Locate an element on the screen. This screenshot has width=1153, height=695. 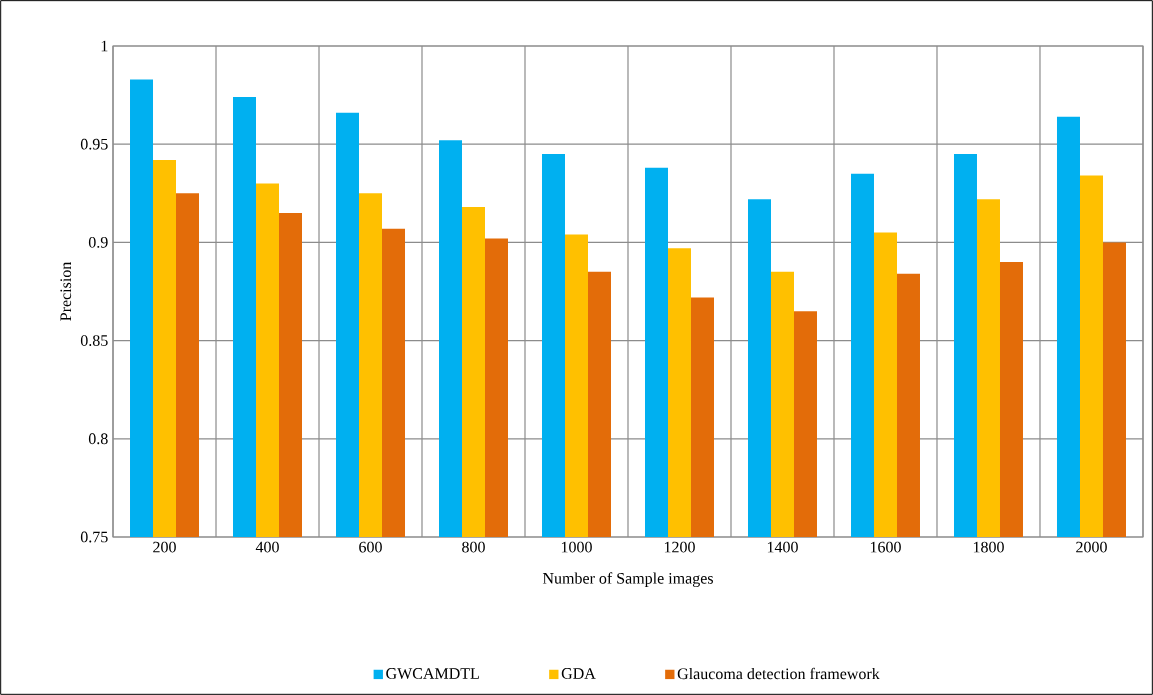
legend-label: Glaucoma detection framework is located at coordinates (778, 673).